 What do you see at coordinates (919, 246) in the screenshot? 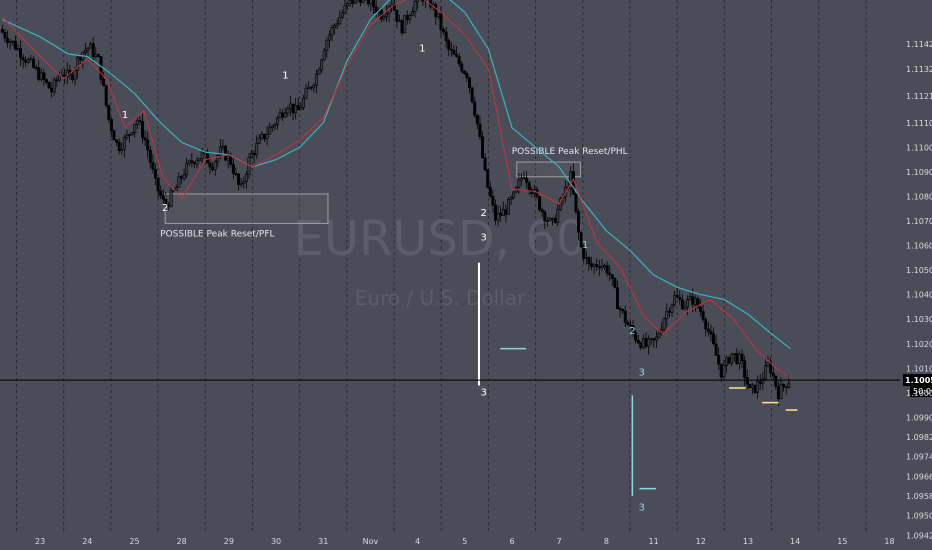
I see `y-tick-label-8: 1.10600` at bounding box center [919, 246].